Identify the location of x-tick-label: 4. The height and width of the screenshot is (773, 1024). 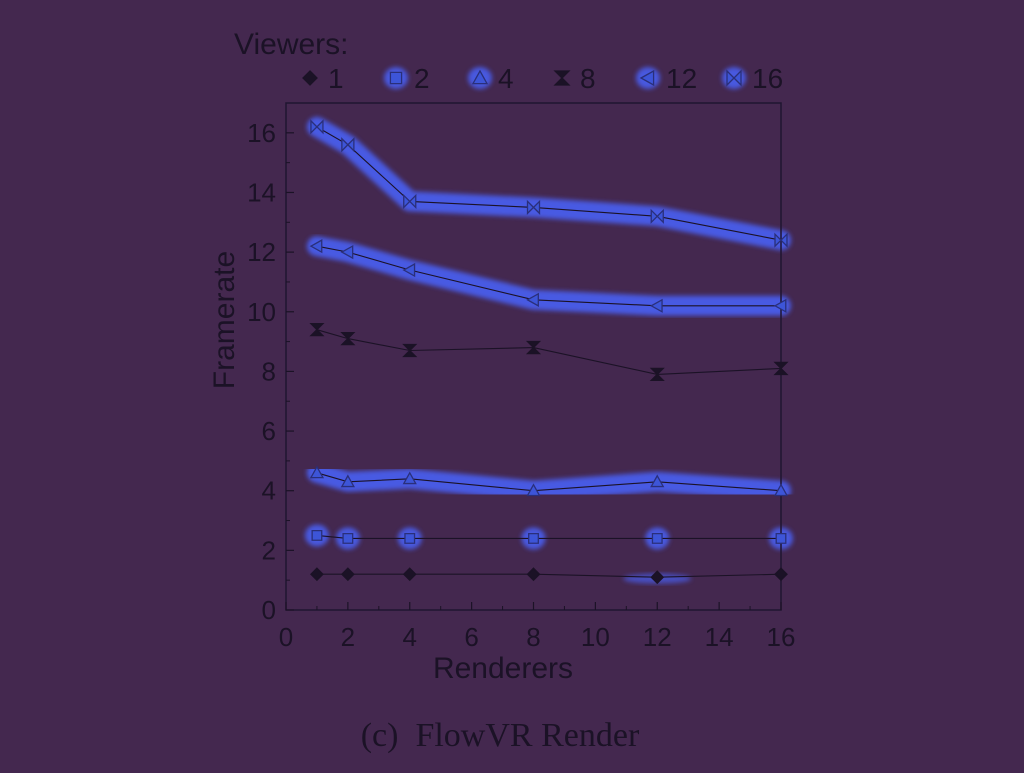
(410, 637).